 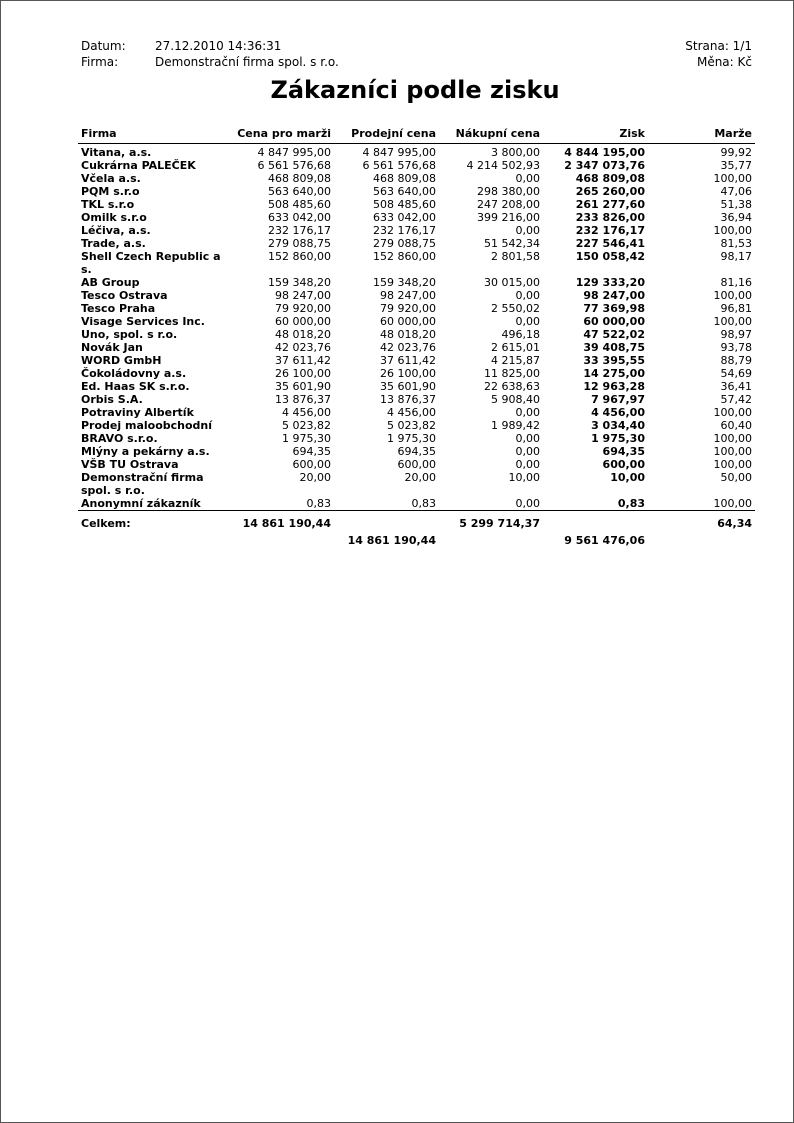 I want to click on cell-cena-pro-marzi: 1 975,30, so click(x=306, y=438).